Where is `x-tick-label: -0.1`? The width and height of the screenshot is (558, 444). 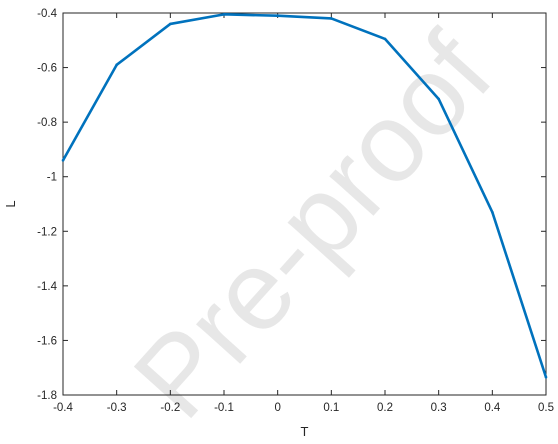 x-tick-label: -0.1 is located at coordinates (224, 408).